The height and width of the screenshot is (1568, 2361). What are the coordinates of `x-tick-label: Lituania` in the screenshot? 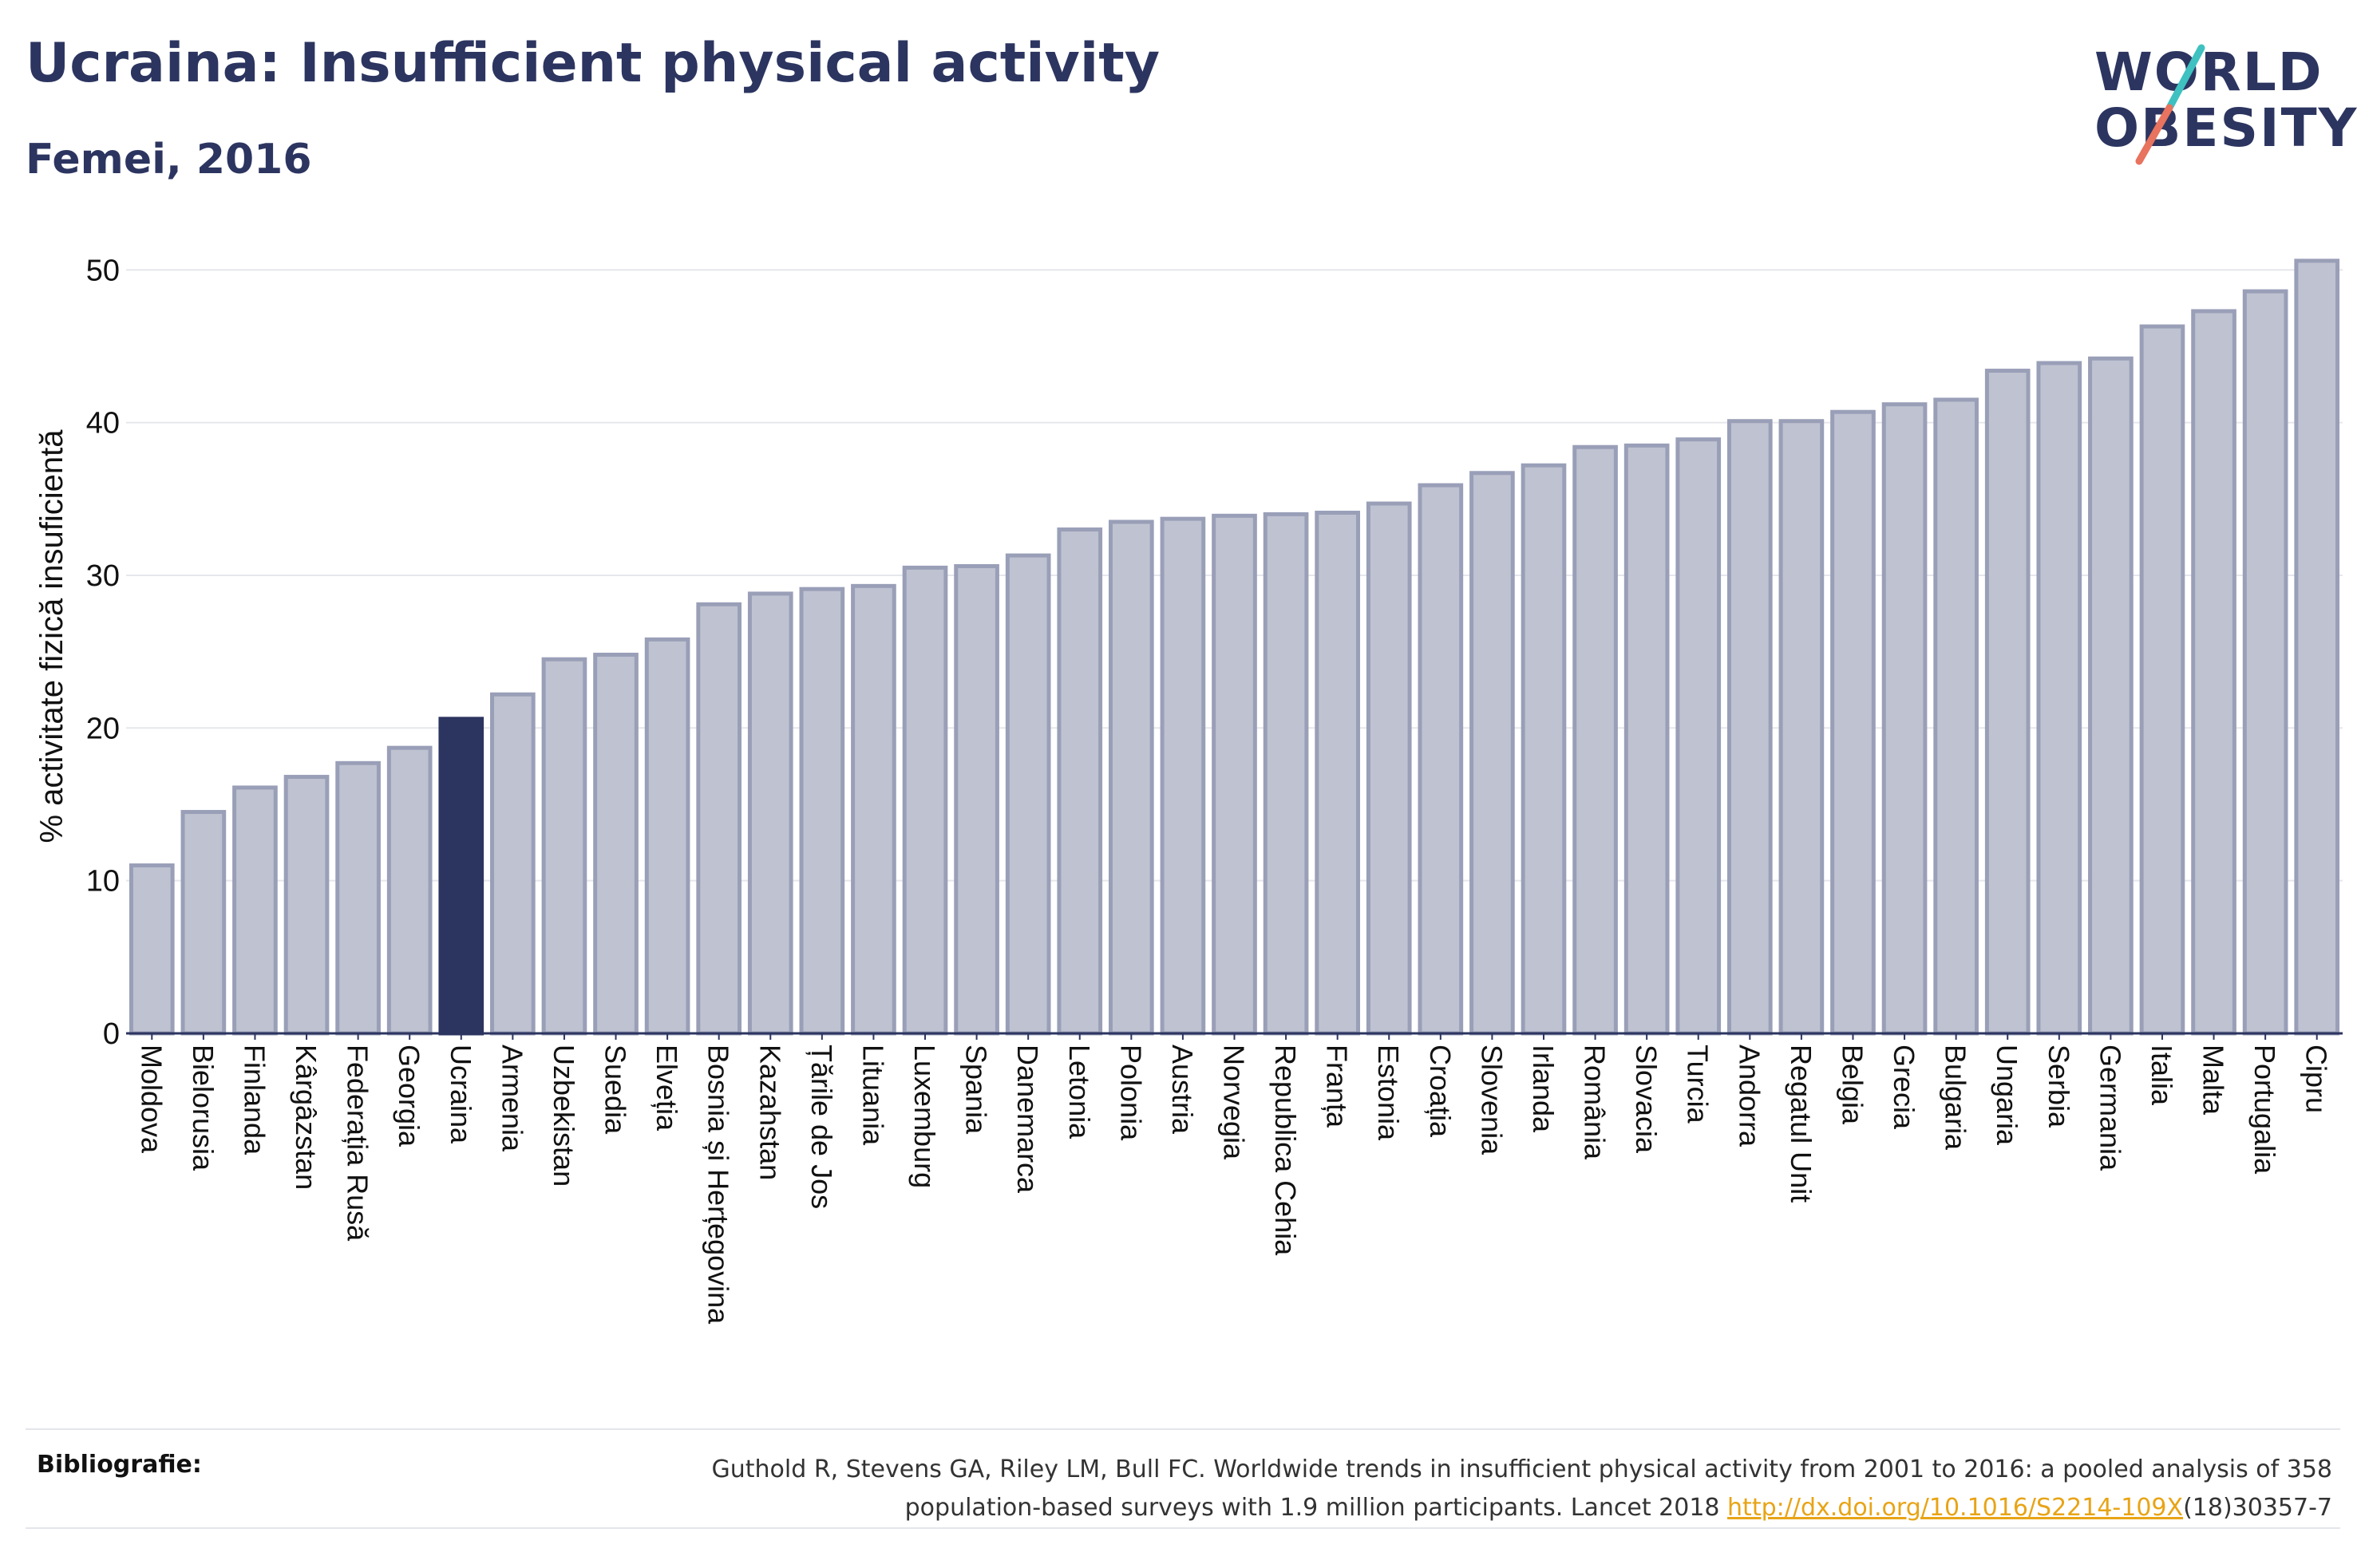 It's located at (872, 1095).